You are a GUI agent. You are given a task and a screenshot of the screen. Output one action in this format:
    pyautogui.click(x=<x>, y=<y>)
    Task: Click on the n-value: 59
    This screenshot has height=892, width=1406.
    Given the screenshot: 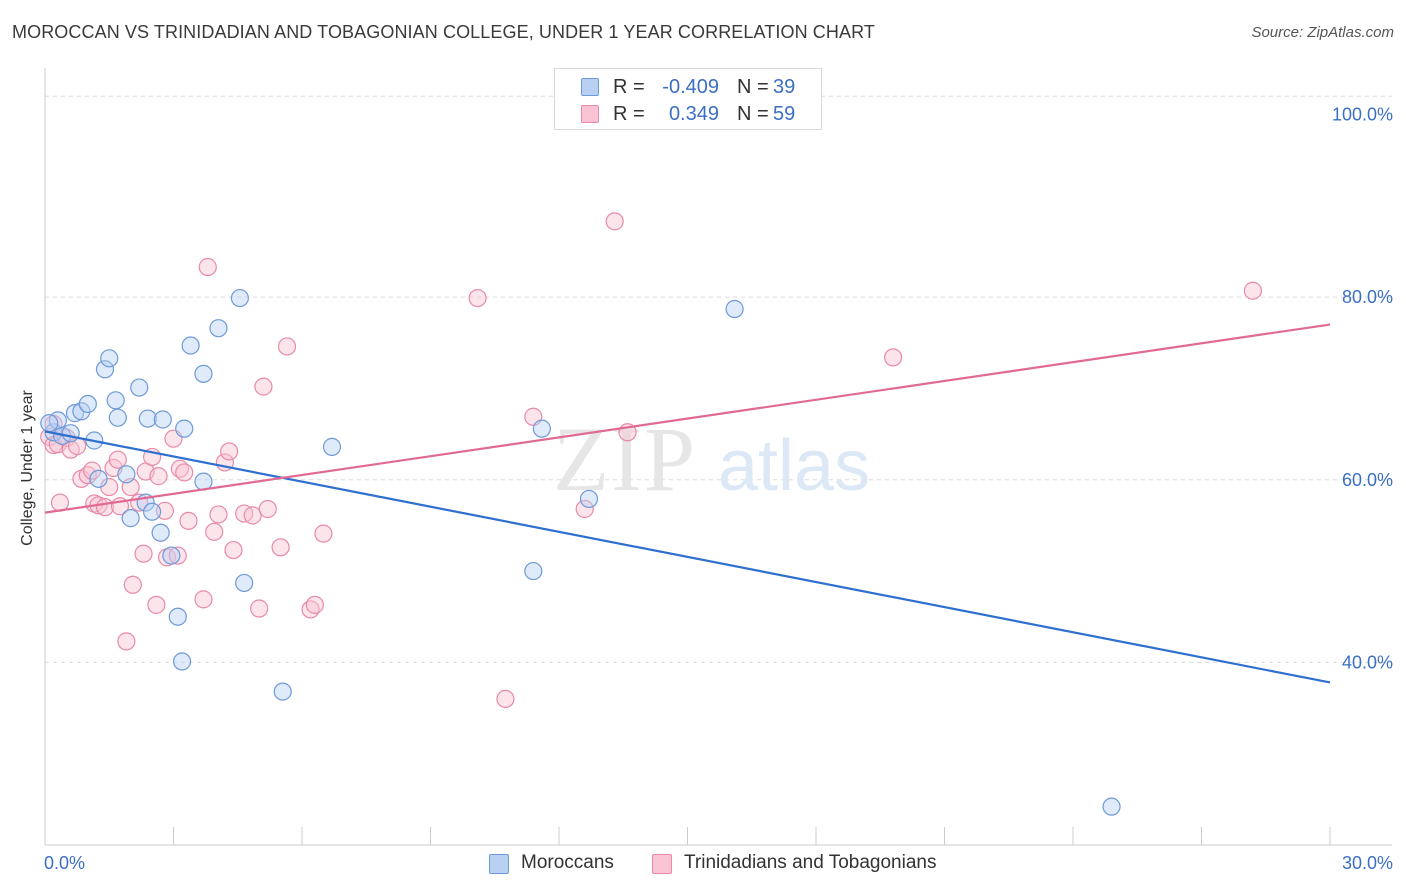 What is the action you would take?
    pyautogui.click(x=784, y=114)
    